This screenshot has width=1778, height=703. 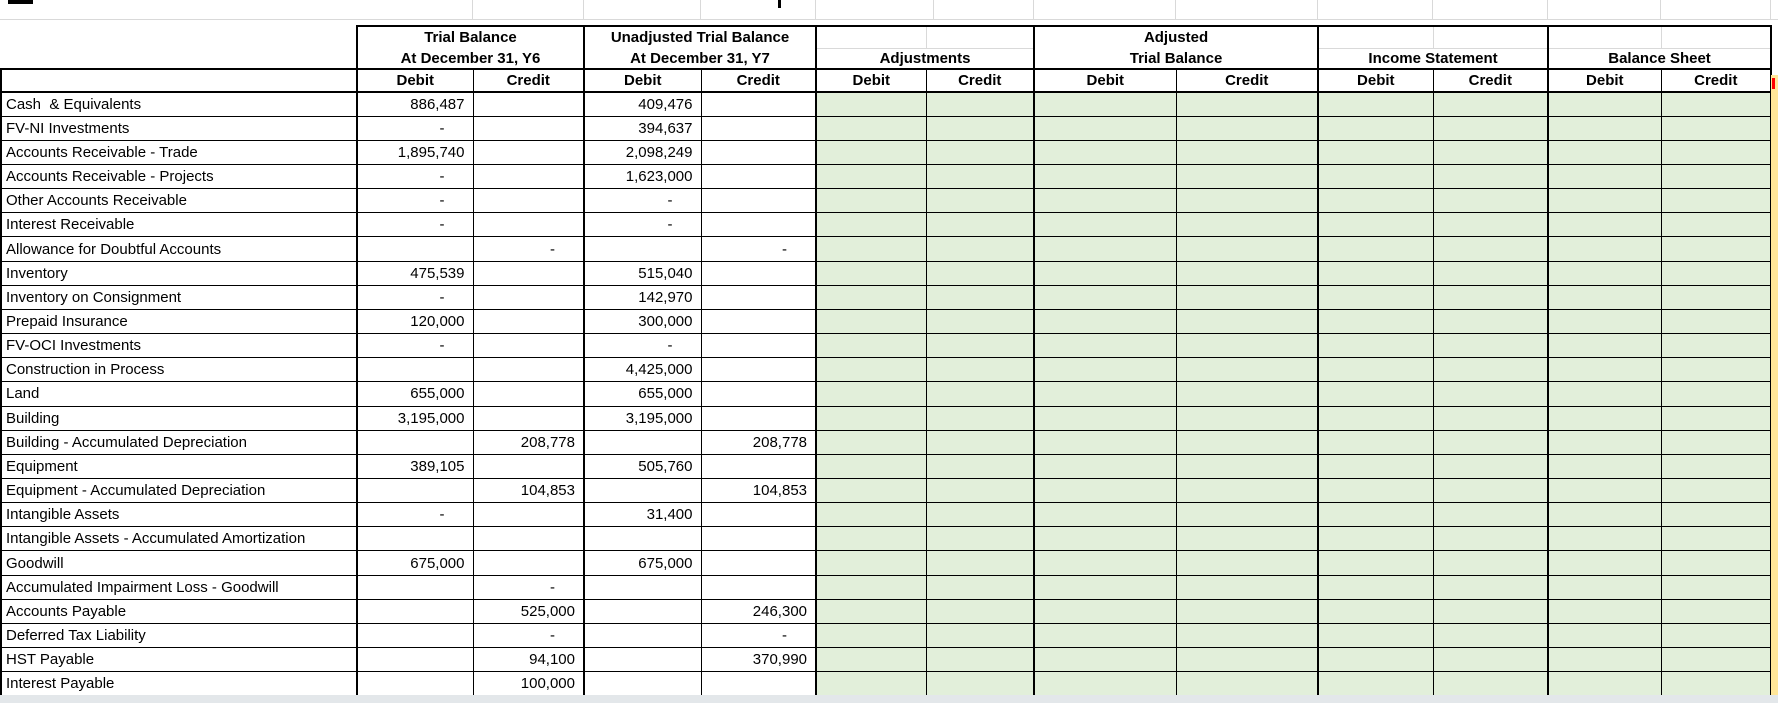 I want to click on account-name-cell: FV-NI Investments, so click(x=179, y=128).